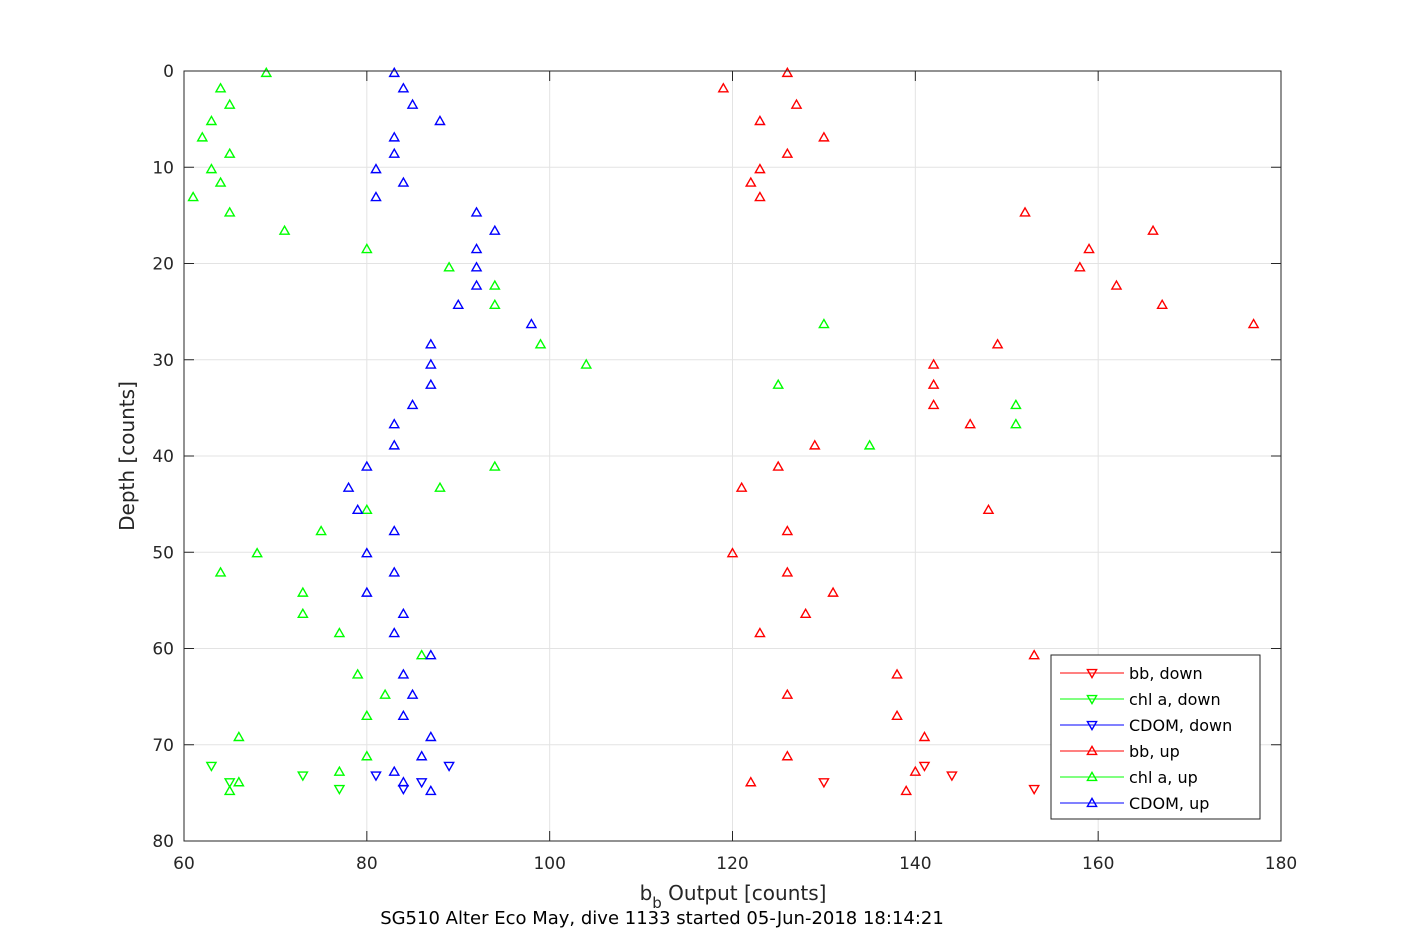 This screenshot has height=945, width=1417. What do you see at coordinates (163, 168) in the screenshot?
I see `y-tick-label: 10` at bounding box center [163, 168].